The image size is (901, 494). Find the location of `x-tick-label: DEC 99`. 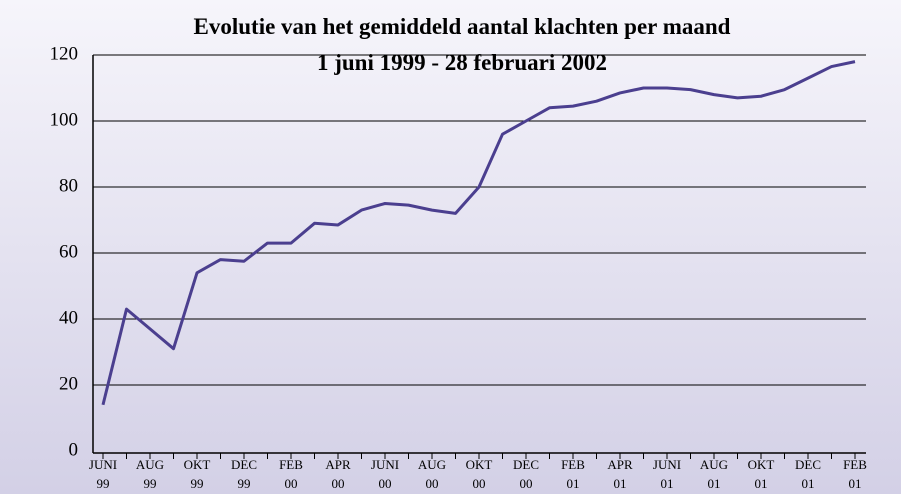

x-tick-label: DEC 99 is located at coordinates (244, 474).